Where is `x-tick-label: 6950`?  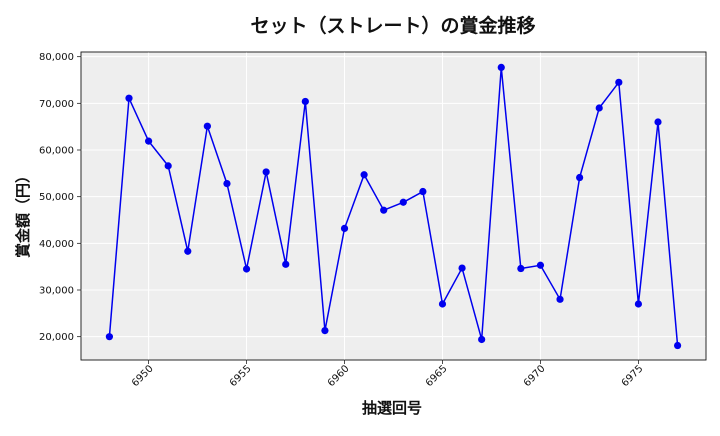 x-tick-label: 6950 is located at coordinates (143, 376).